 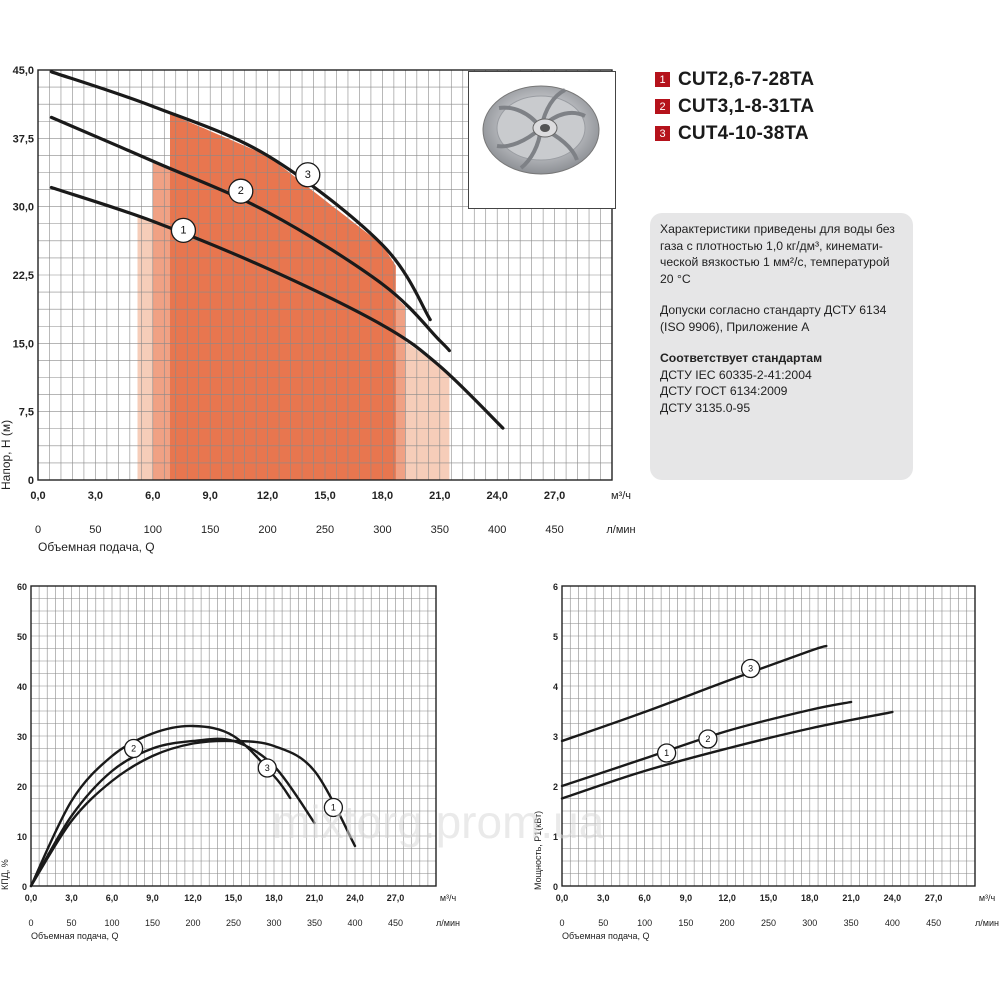 What do you see at coordinates (192, 923) in the screenshot?
I see `x2-tick-label: 200` at bounding box center [192, 923].